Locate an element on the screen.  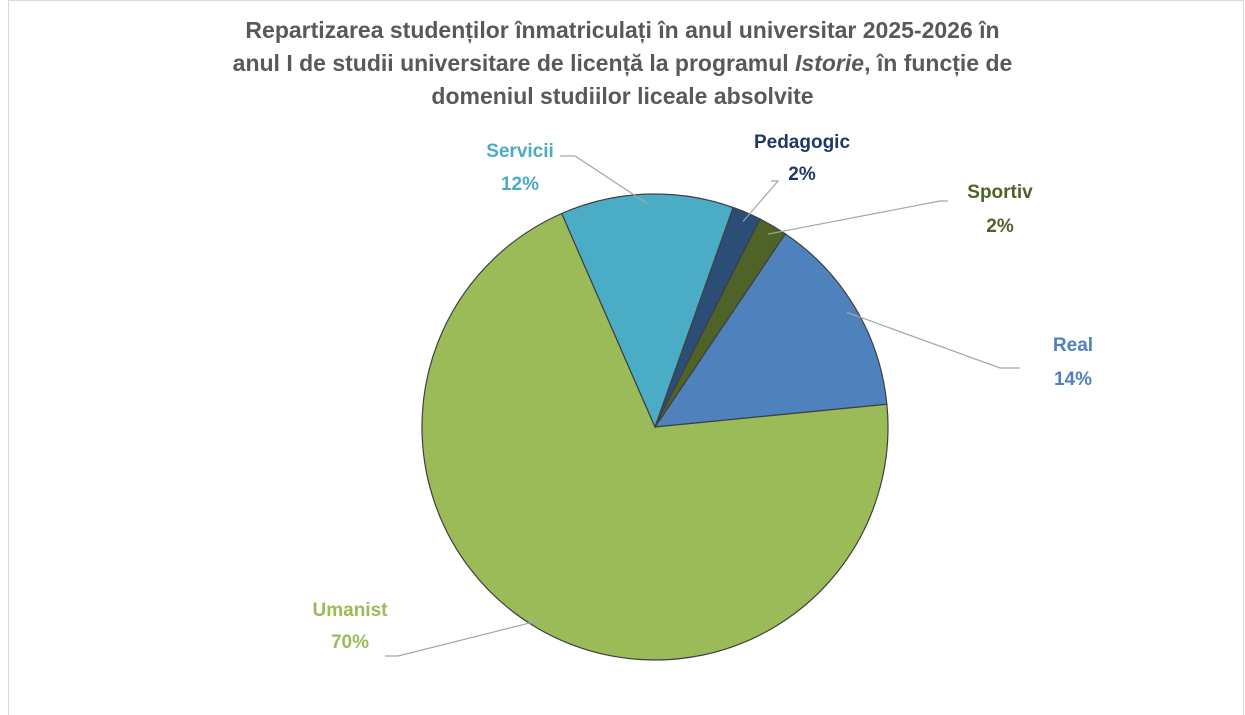
data-label-name: Servicii is located at coordinates (520, 151).